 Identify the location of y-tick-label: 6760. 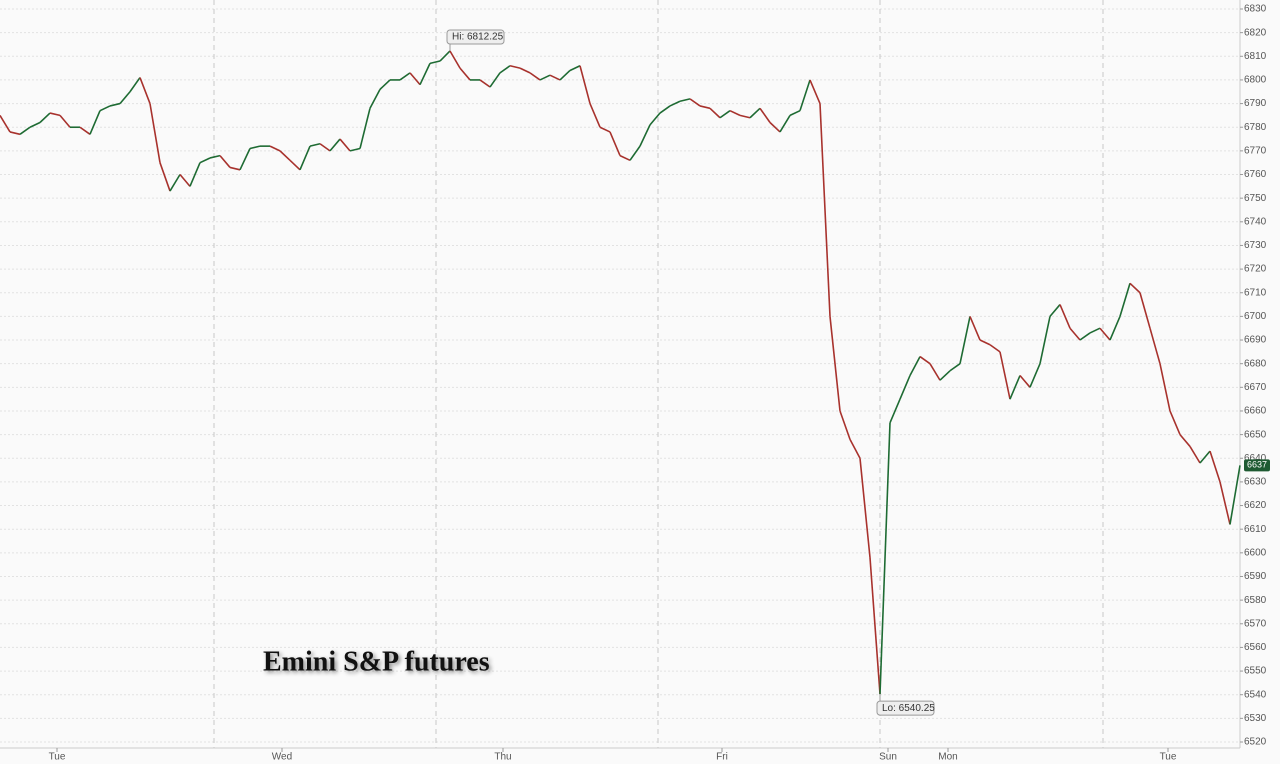
(1255, 174).